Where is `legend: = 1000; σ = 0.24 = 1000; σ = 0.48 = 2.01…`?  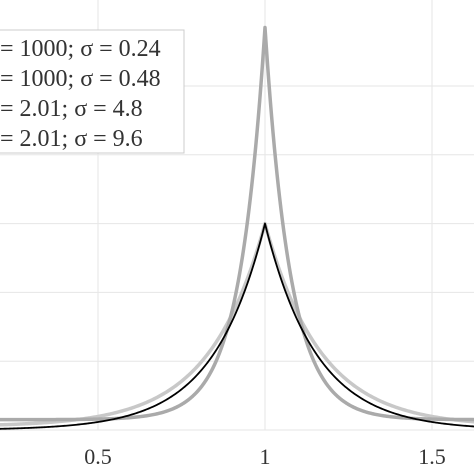 legend: = 1000; σ = 0.24 = 1000; σ = 0.48 = 2.01… is located at coordinates (92, 91).